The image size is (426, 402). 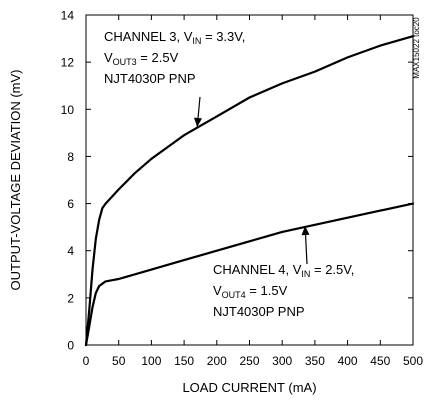 I want to click on x-tick-label: 100, so click(x=151, y=361).